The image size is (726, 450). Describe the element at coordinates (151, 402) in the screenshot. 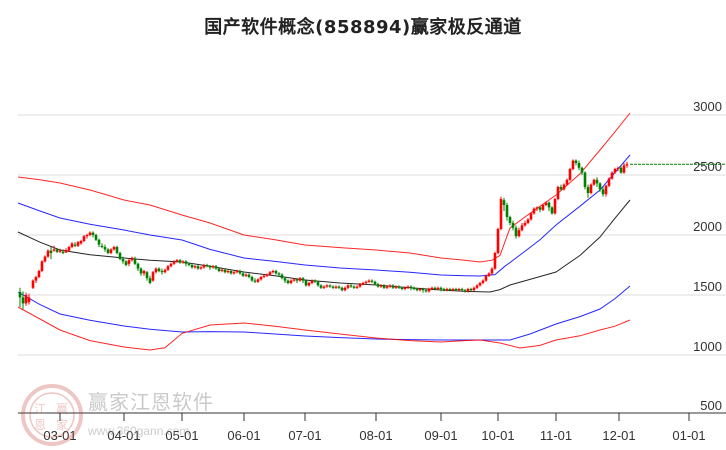

I see `watermark-brand: 赢家江恩软件` at that location.